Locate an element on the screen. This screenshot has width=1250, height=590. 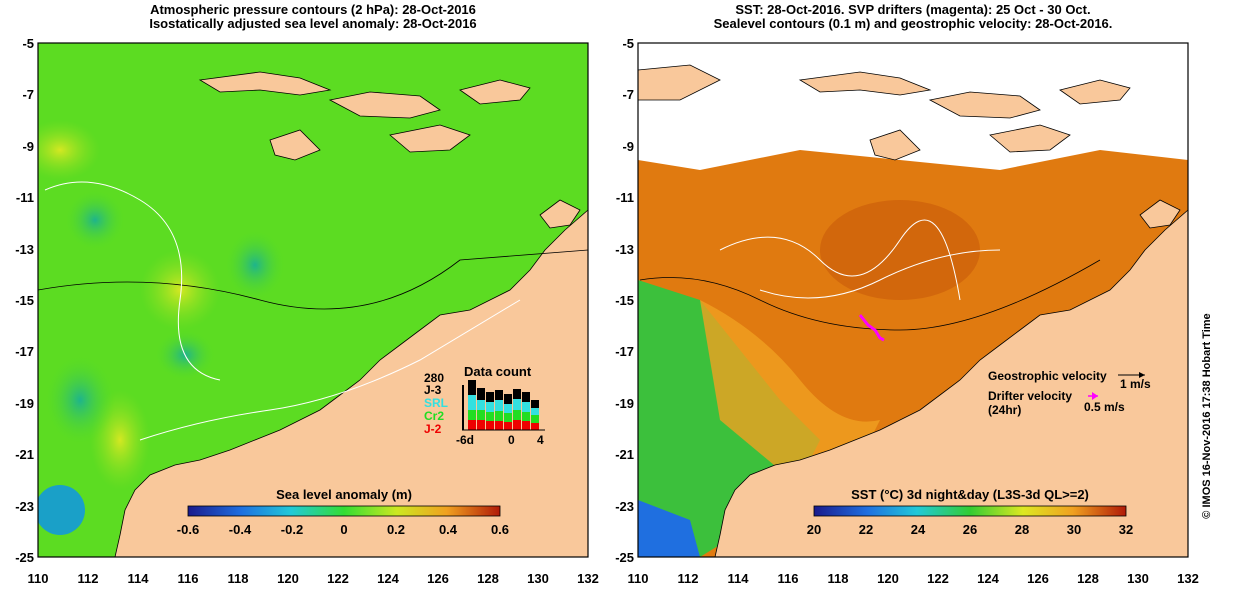
right-x-tick: 128 is located at coordinates (1088, 578).